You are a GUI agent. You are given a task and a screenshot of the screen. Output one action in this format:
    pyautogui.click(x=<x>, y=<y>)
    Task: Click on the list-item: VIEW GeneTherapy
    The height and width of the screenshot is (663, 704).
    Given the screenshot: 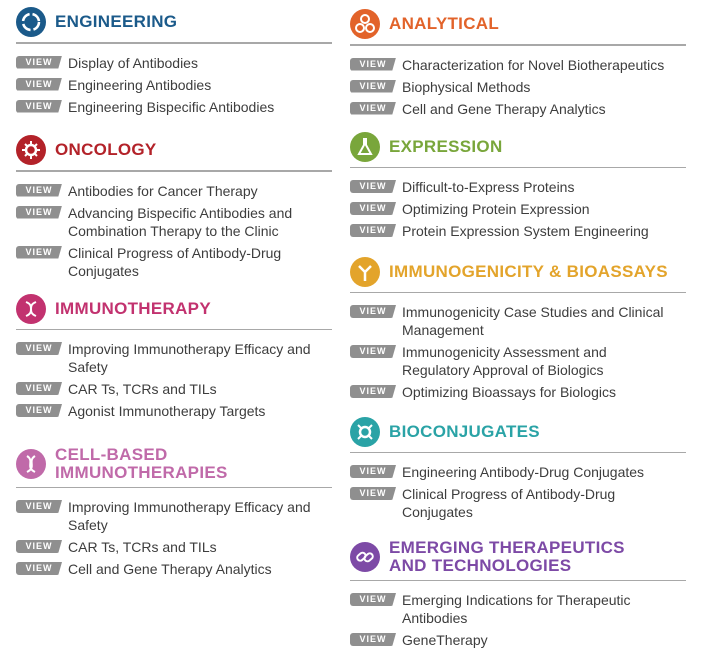 What is the action you would take?
    pyautogui.click(x=518, y=640)
    